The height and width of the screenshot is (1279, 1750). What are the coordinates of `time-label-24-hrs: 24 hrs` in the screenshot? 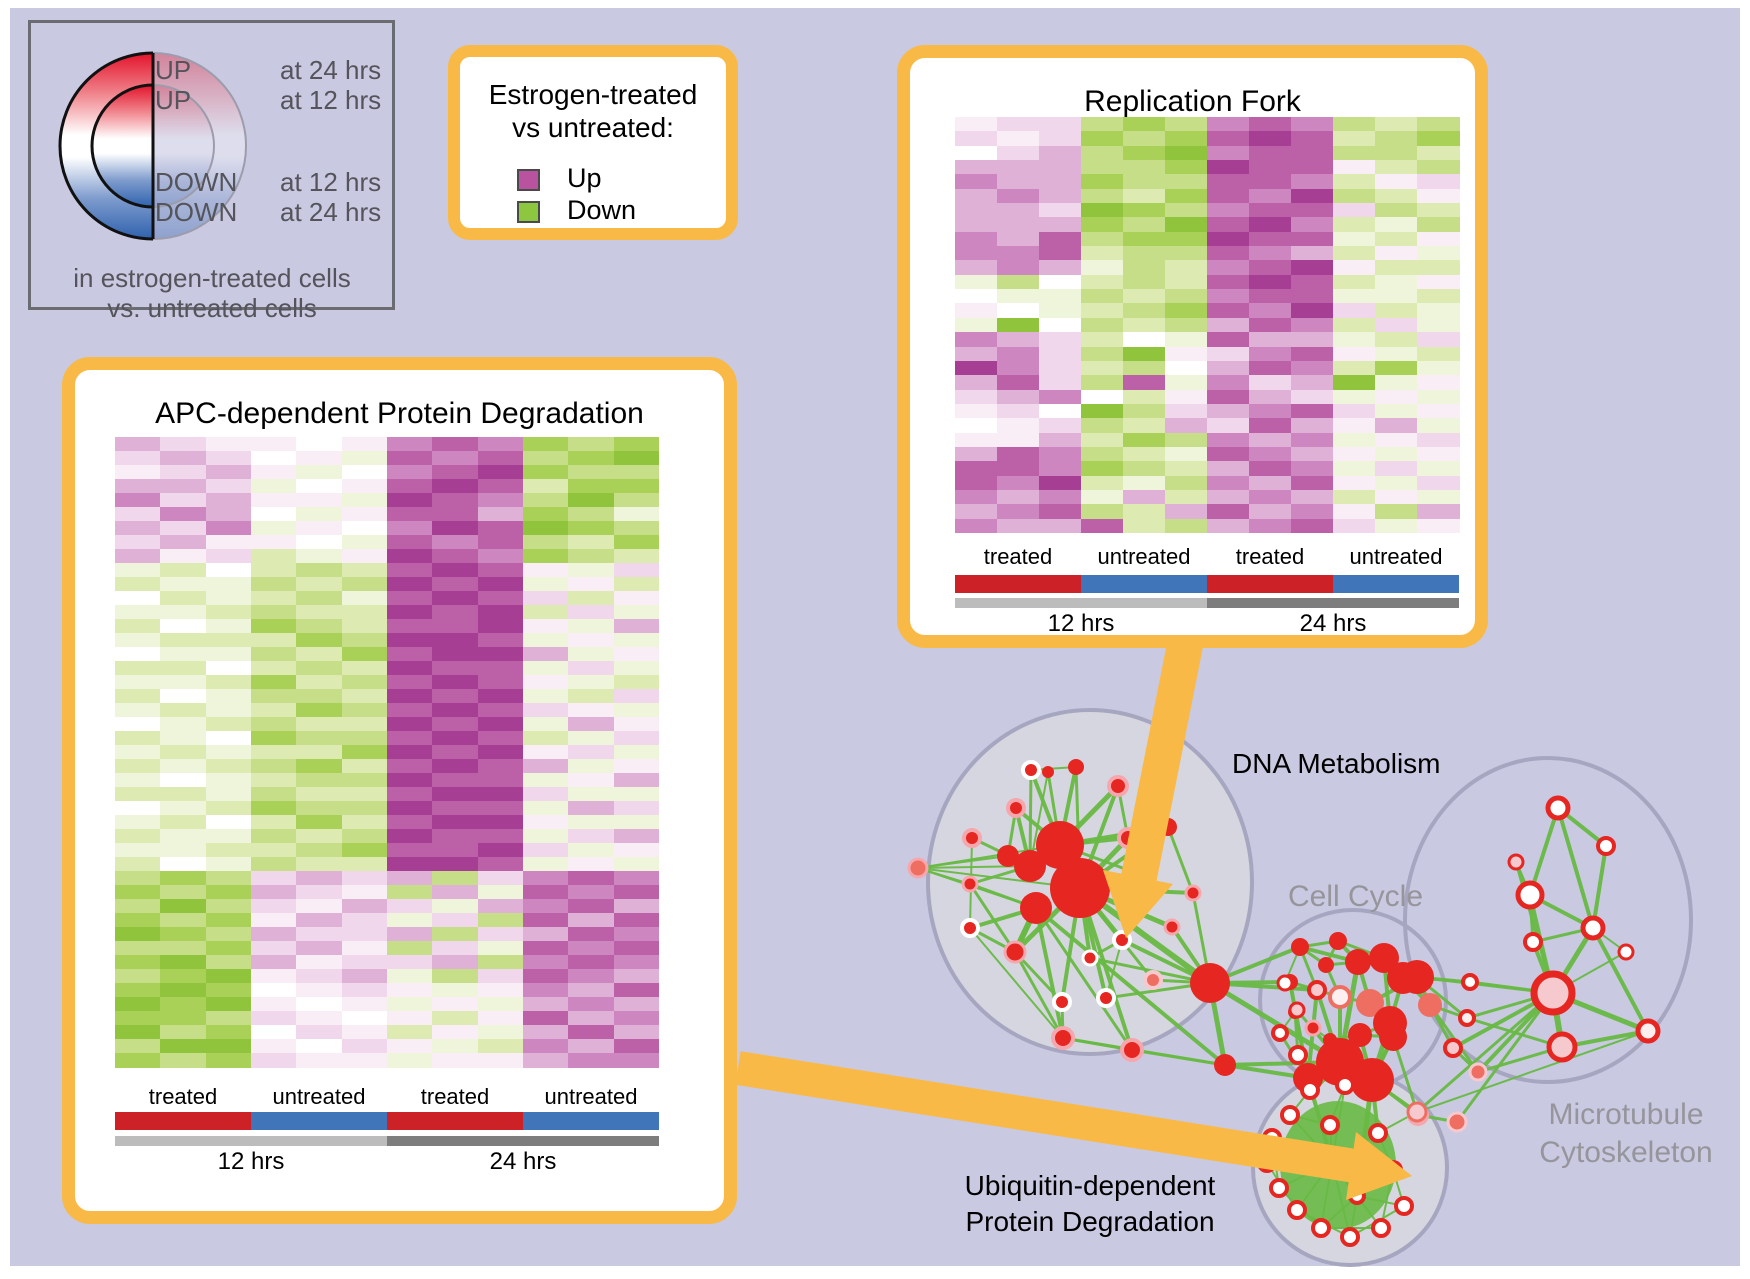 It's located at (1333, 623).